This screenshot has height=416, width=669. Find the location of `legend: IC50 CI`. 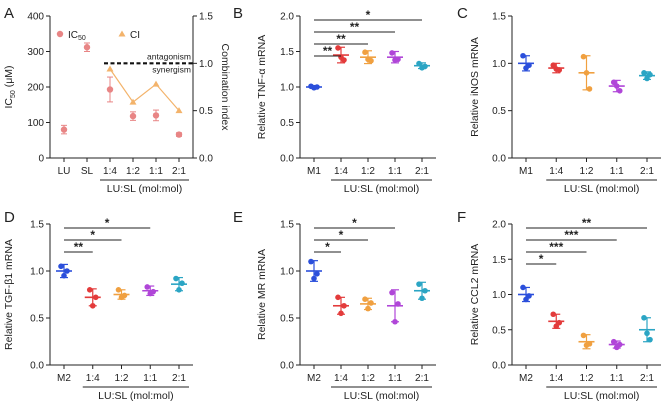

legend: IC50 CI is located at coordinates (98, 36).